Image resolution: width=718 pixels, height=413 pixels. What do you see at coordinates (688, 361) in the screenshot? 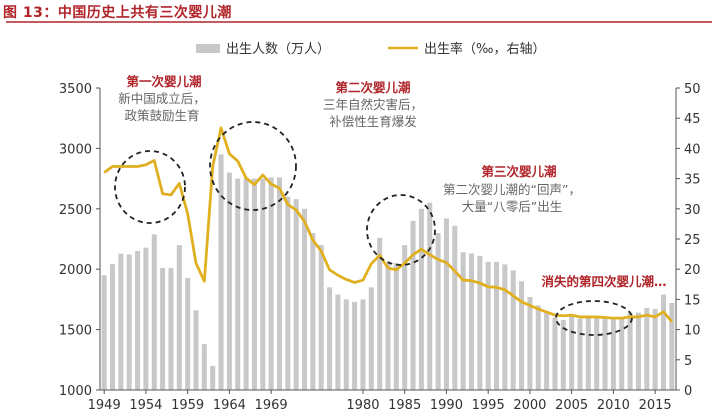
I see `right-tick-label: 5` at bounding box center [688, 361].